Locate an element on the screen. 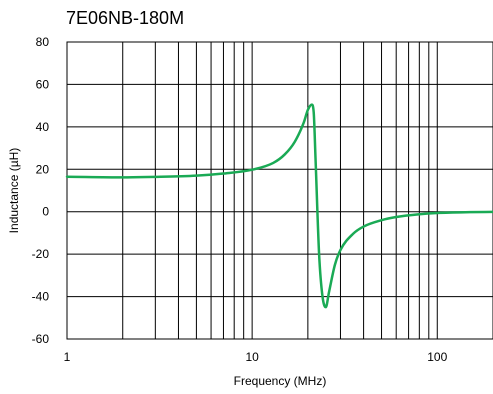 Image resolution: width=493 pixels, height=394 pixels. y-tick-label: 40 is located at coordinates (43, 127).